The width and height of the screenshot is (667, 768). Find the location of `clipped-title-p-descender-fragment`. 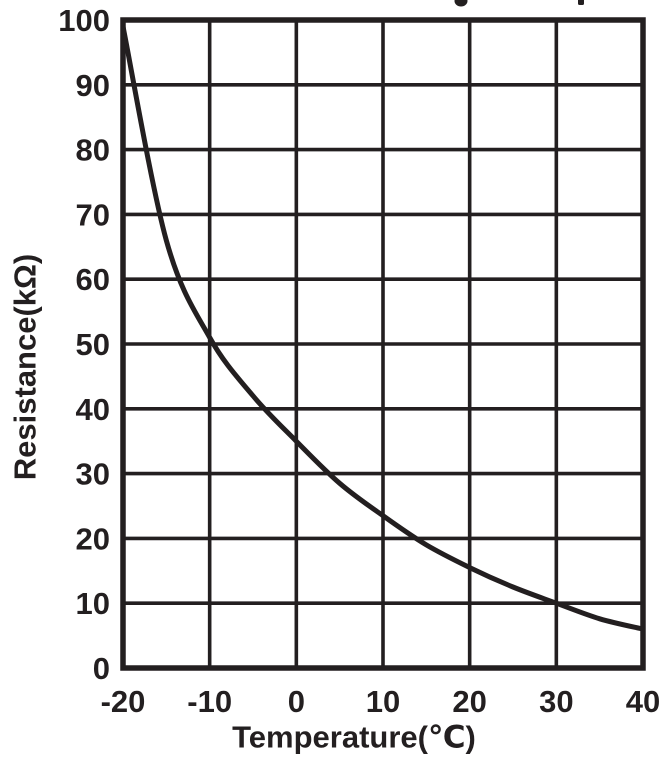

clipped-title-p-descender-fragment is located at coordinates (581, 2).